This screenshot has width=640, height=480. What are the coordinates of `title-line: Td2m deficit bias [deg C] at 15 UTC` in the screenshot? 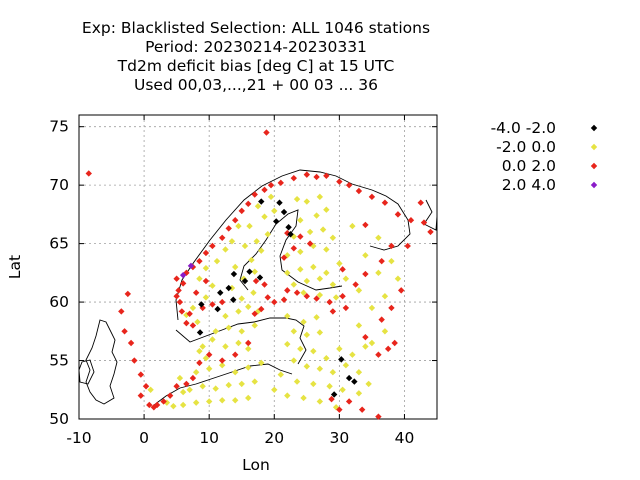 It's located at (256, 66).